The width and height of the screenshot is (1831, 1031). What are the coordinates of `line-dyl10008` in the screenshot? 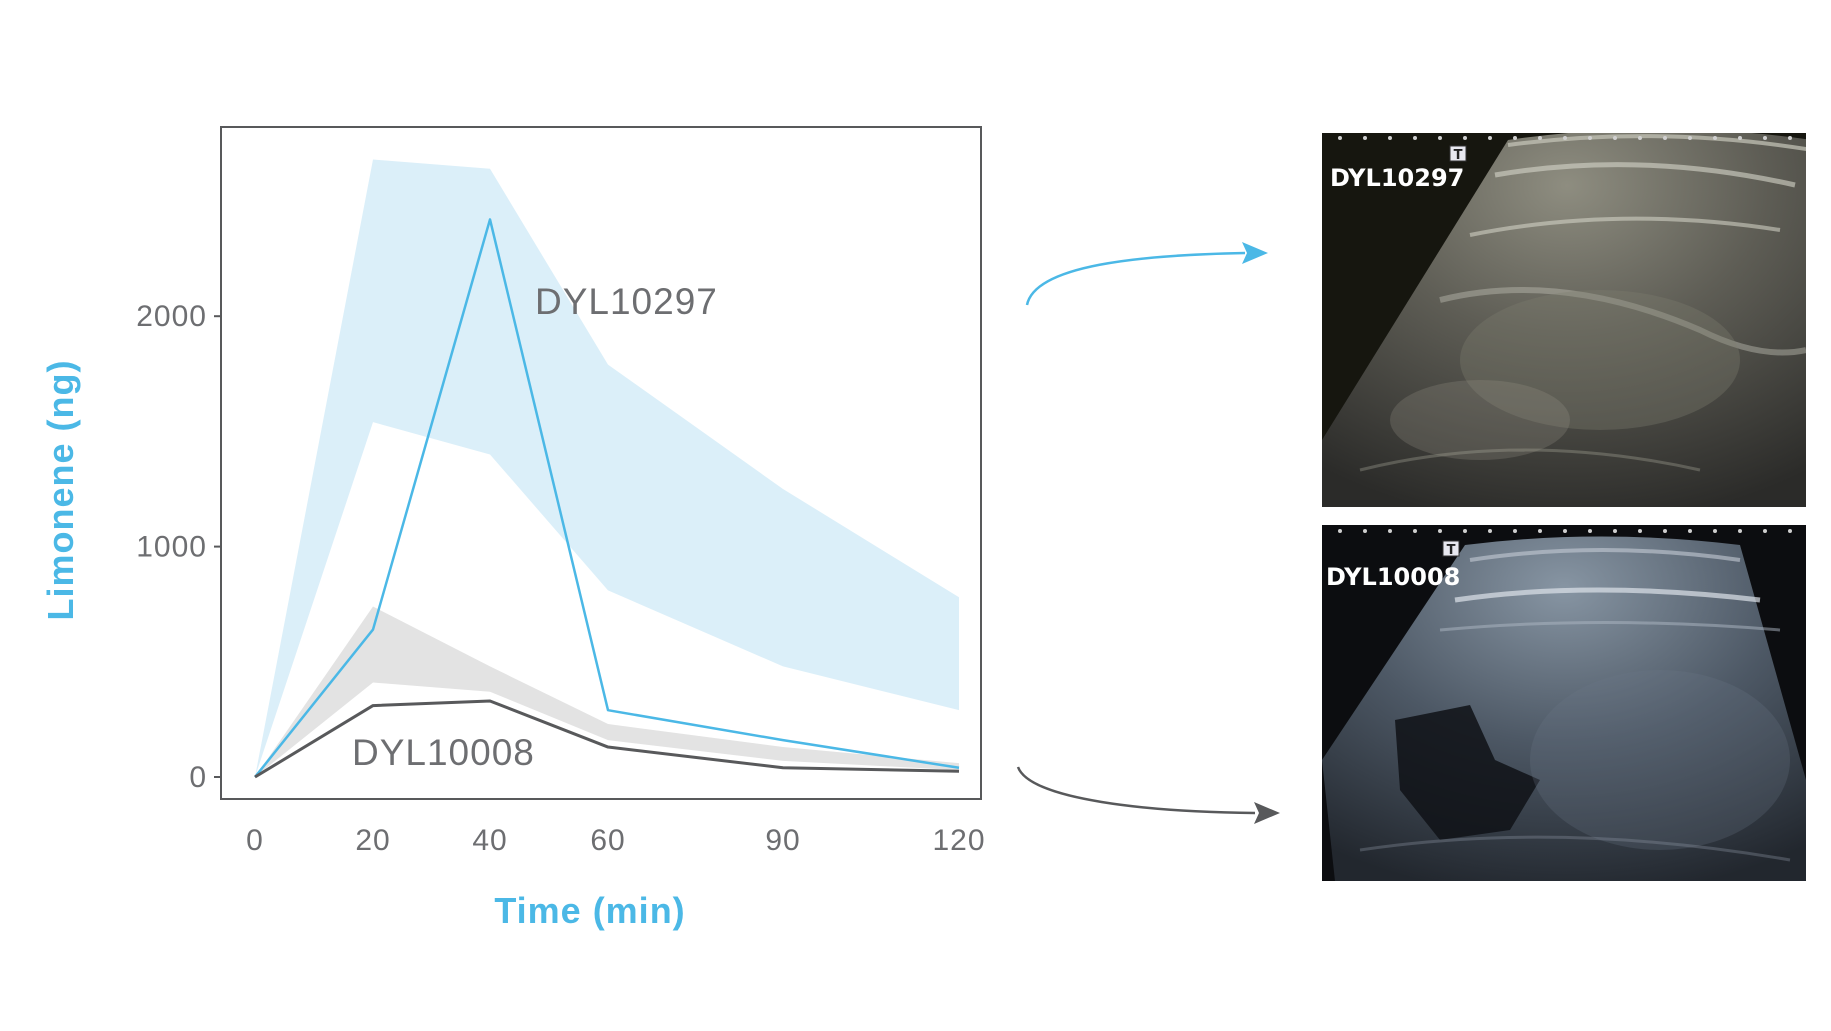 It's located at (607, 739).